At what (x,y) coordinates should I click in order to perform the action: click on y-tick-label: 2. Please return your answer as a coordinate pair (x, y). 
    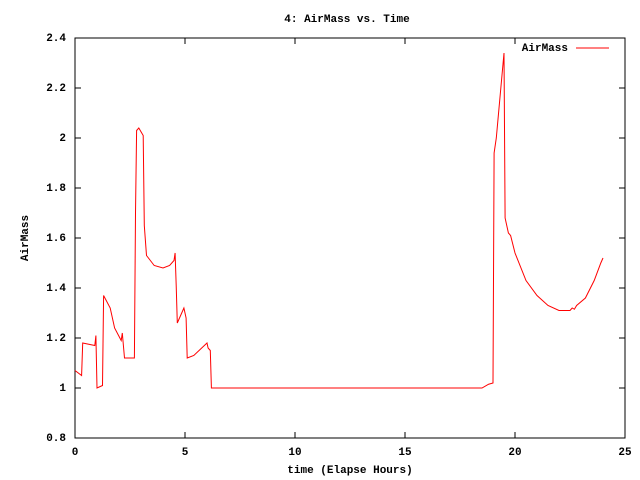
    Looking at the image, I should click on (62, 139).